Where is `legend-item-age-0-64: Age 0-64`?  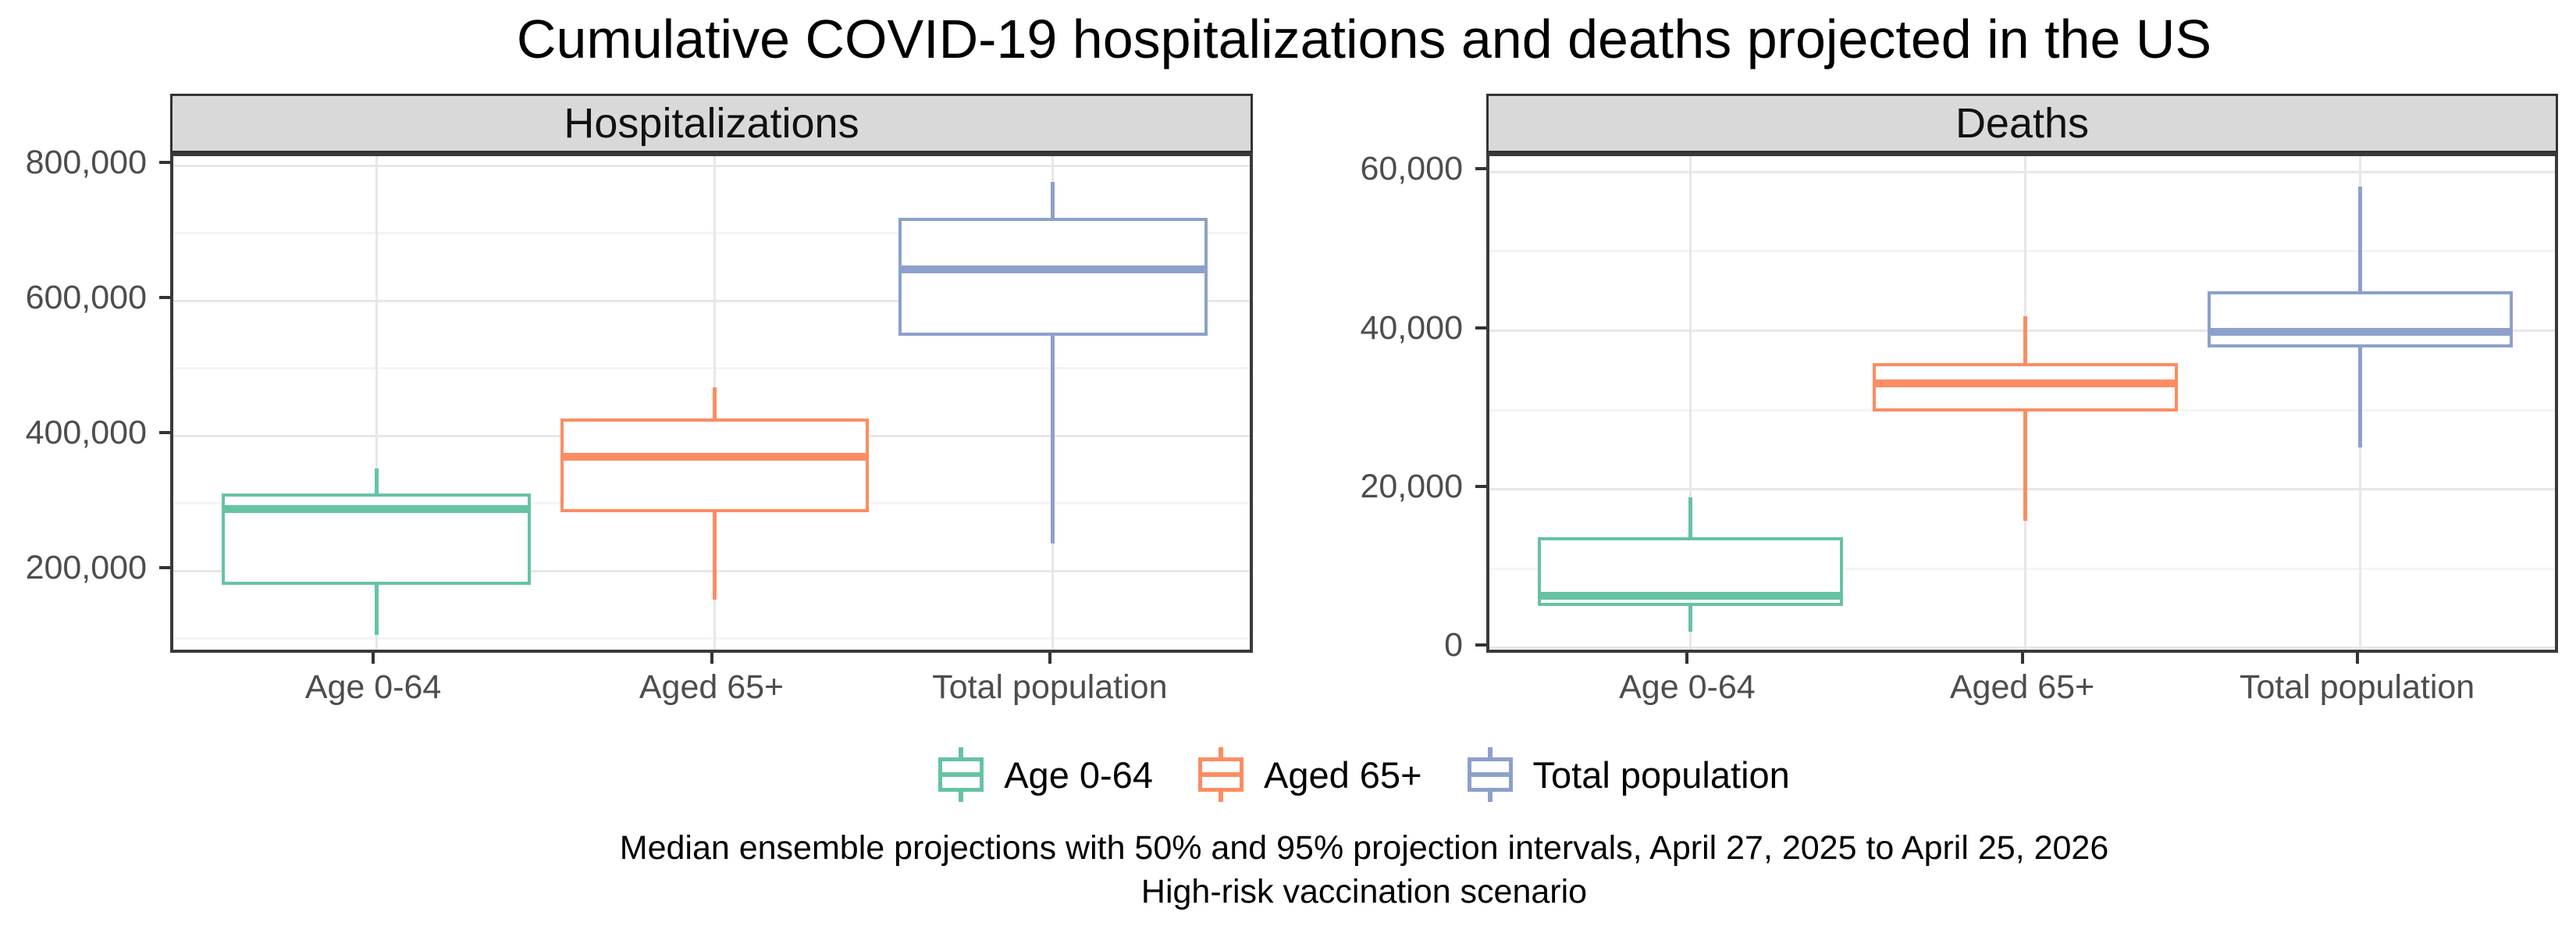
legend-item-age-0-64: Age 0-64 is located at coordinates (1045, 774).